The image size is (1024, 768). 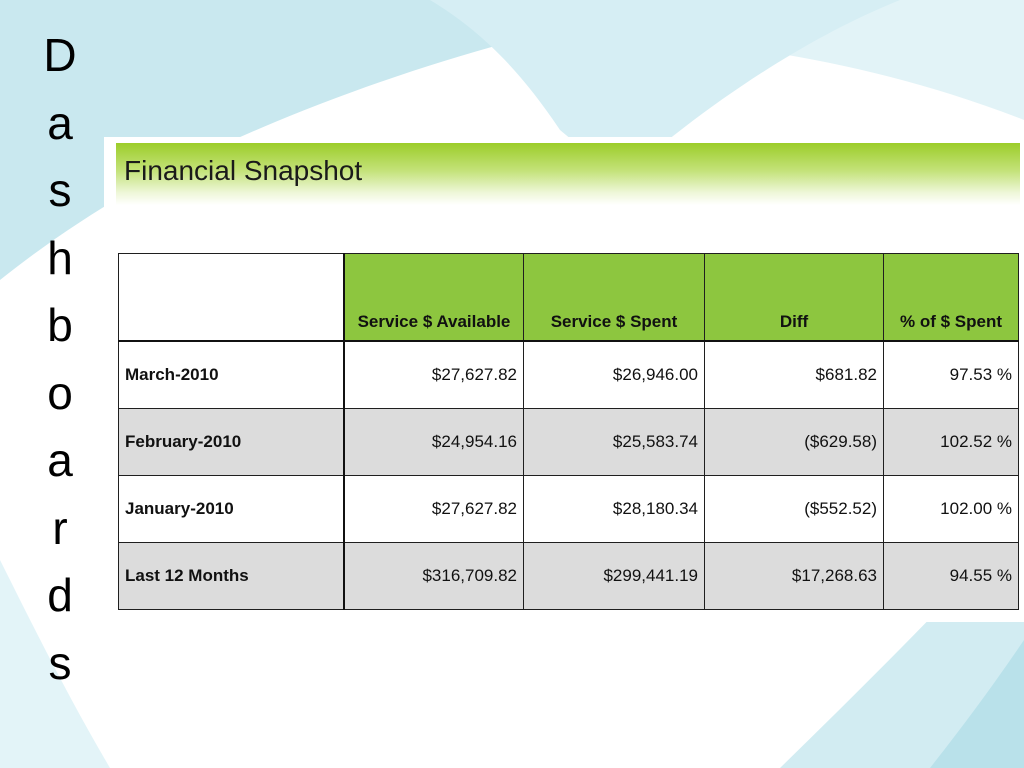 What do you see at coordinates (951, 576) in the screenshot?
I see `cell-percent: 94.55 %` at bounding box center [951, 576].